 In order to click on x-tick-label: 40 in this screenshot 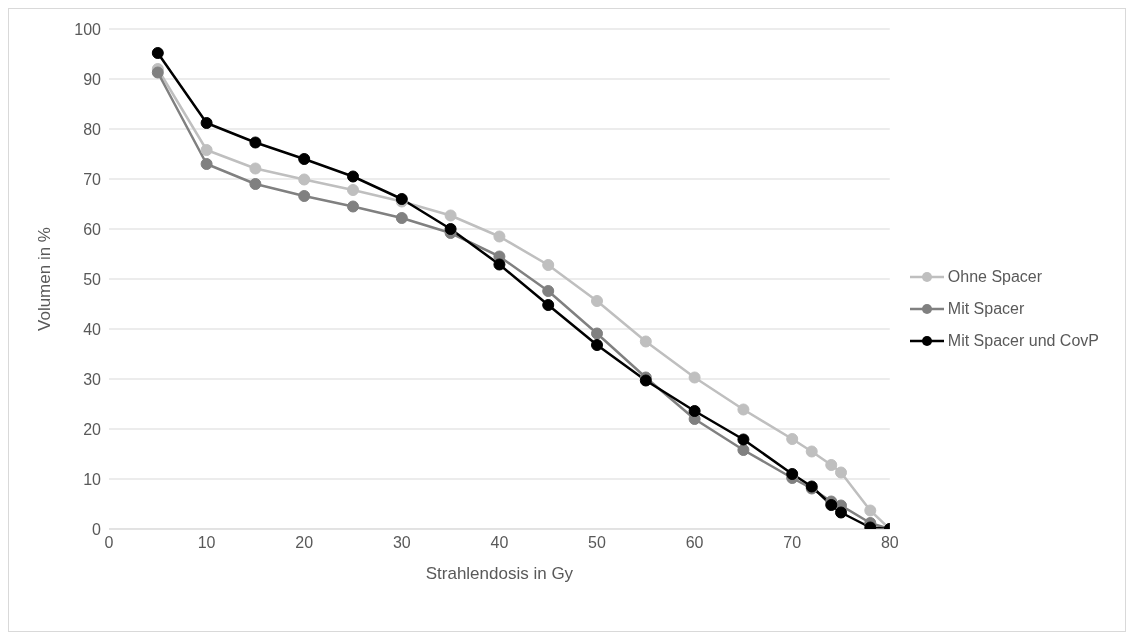, I will do `click(499, 543)`.